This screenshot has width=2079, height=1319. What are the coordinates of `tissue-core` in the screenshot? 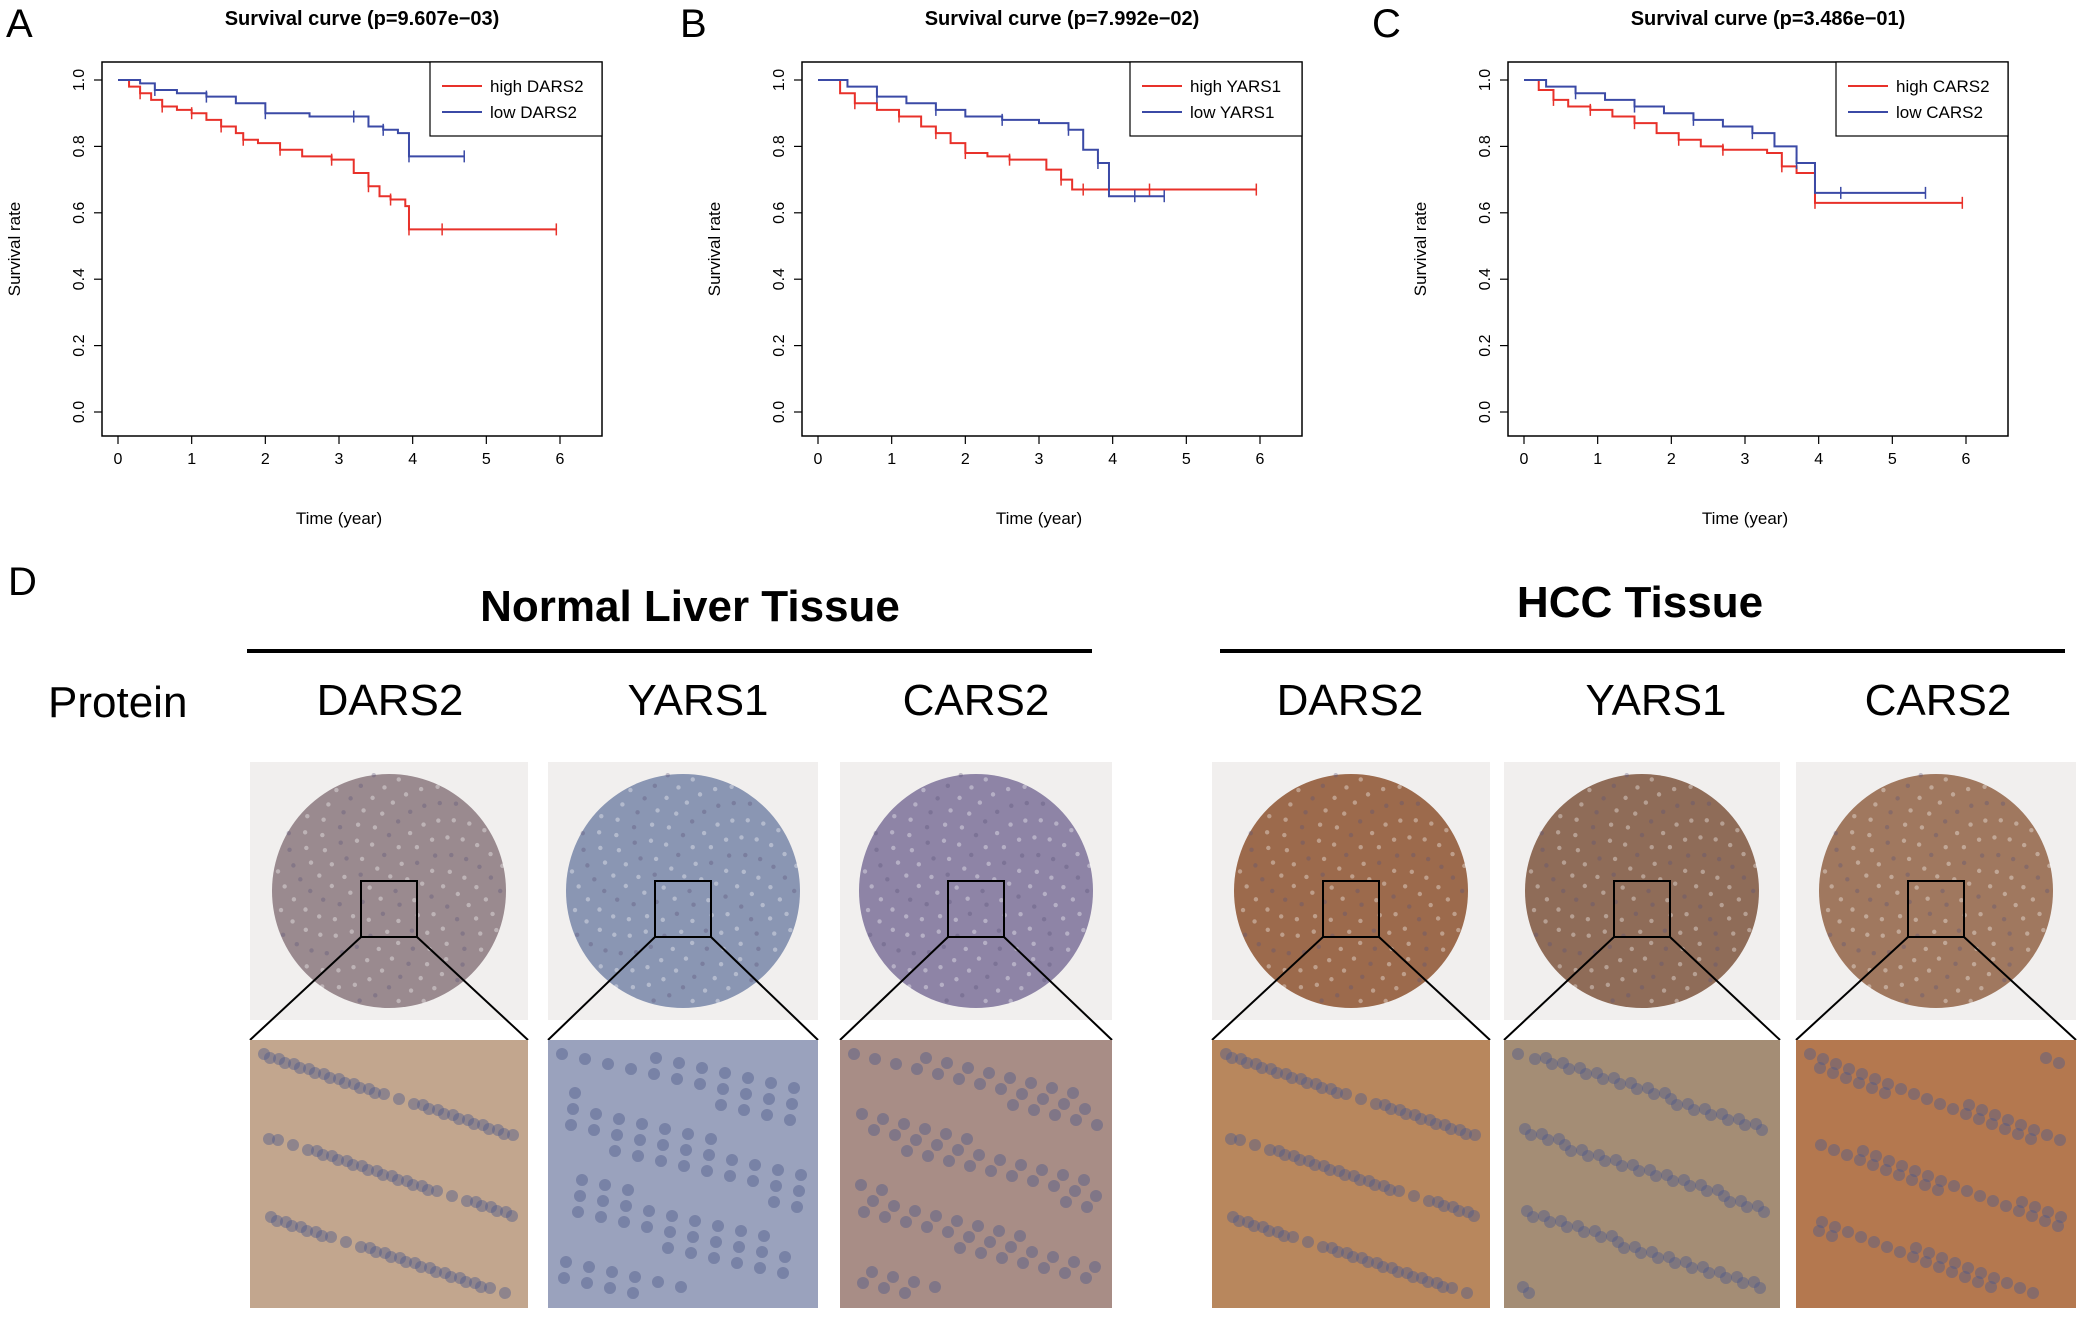 It's located at (1642, 891).